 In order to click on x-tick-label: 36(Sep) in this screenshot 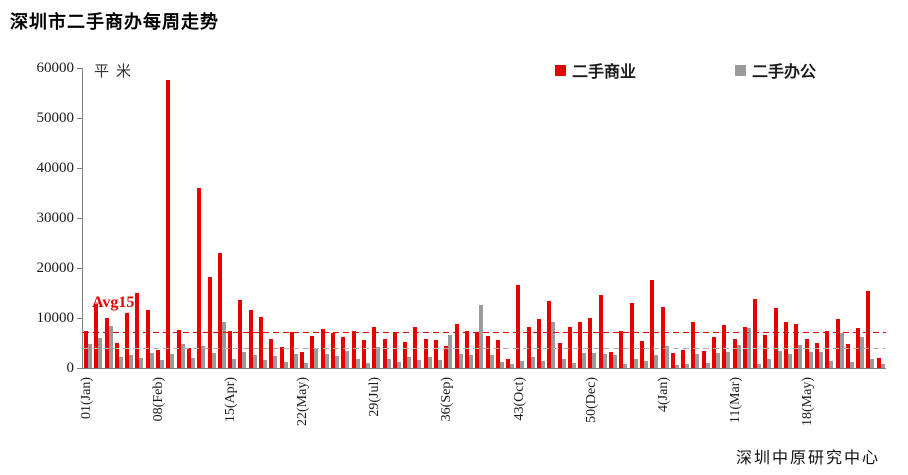, I will do `click(447, 399)`.